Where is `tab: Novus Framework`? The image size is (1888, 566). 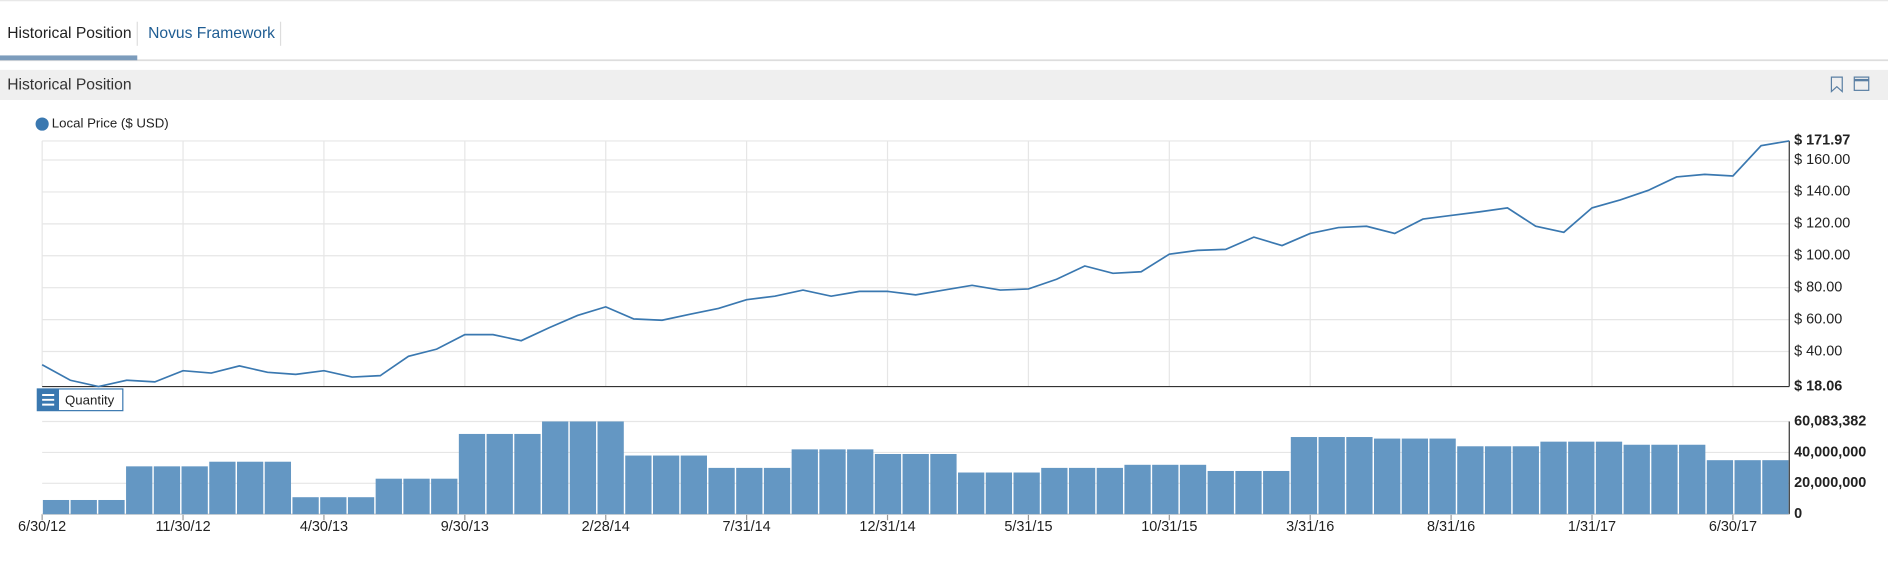 tab: Novus Framework is located at coordinates (211, 33).